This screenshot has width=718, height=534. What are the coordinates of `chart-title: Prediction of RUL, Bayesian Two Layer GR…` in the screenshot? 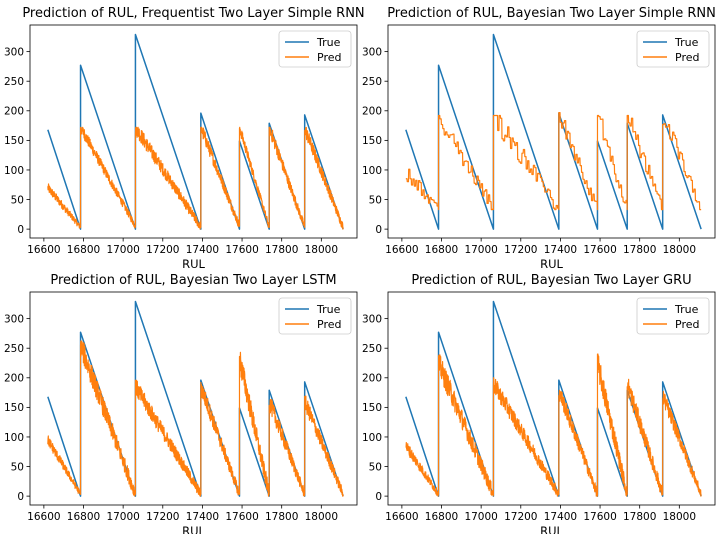 It's located at (551, 280).